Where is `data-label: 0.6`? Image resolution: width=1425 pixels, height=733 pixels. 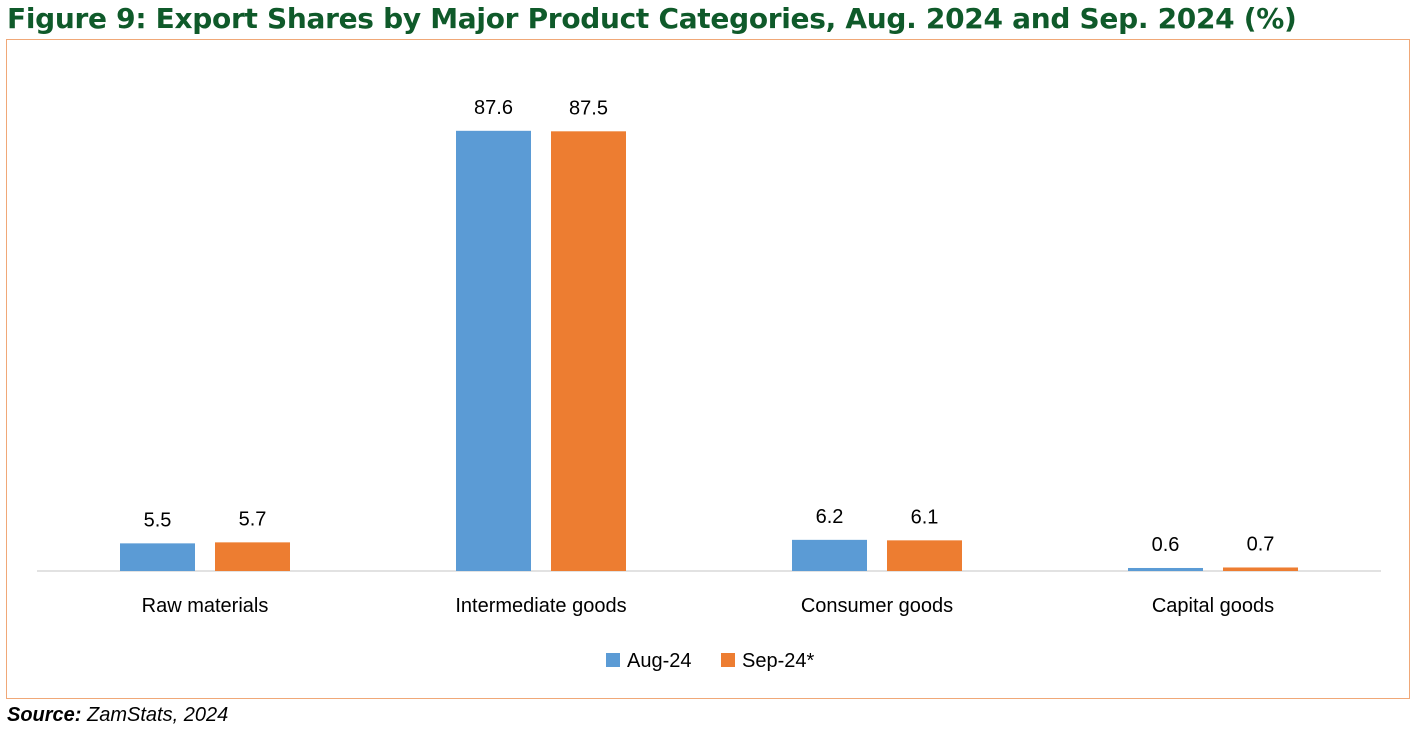 data-label: 0.6 is located at coordinates (1166, 545).